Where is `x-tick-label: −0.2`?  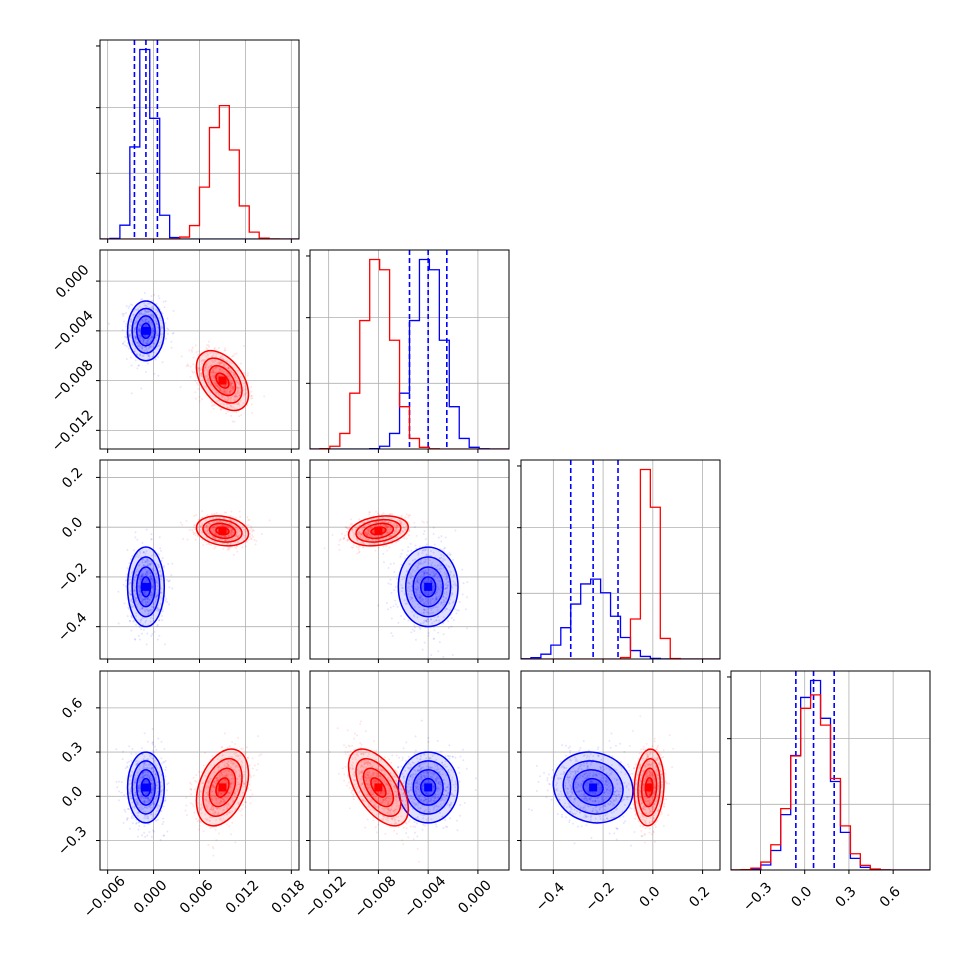
x-tick-label: −0.2 is located at coordinates (600, 896).